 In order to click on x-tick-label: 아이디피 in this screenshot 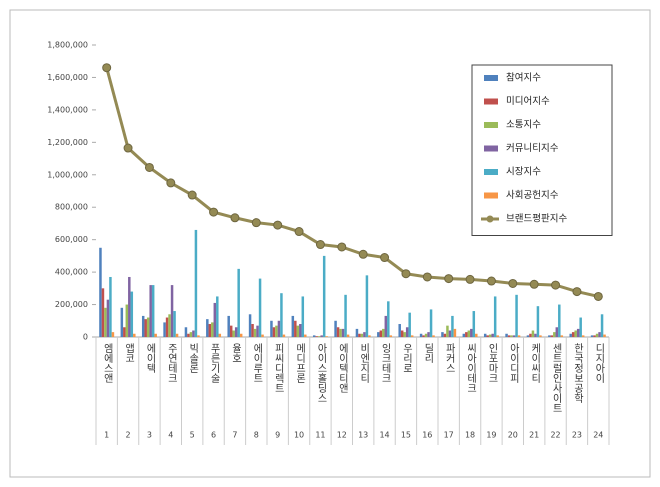, I will do `click(513, 363)`.